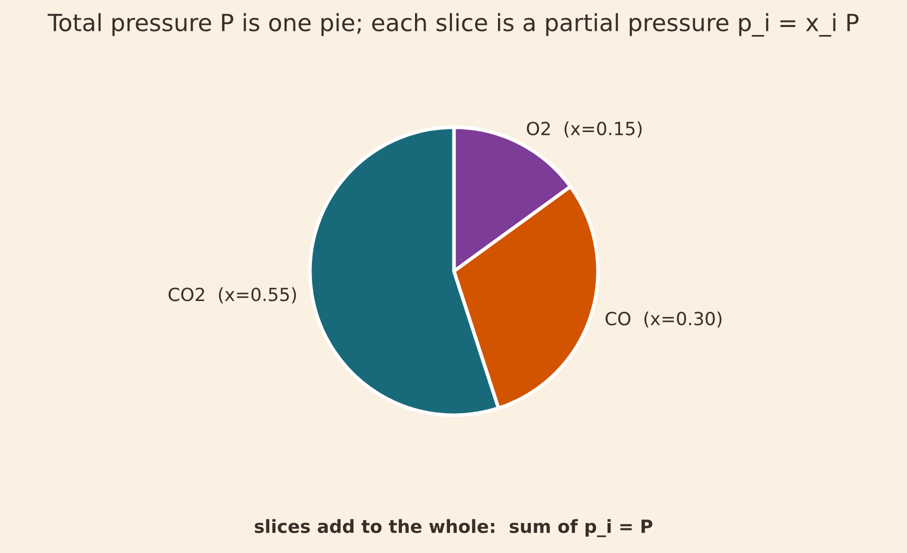 This screenshot has height=553, width=907. What do you see at coordinates (232, 295) in the screenshot?
I see `slice-label: CO2 (x=0.55)` at bounding box center [232, 295].